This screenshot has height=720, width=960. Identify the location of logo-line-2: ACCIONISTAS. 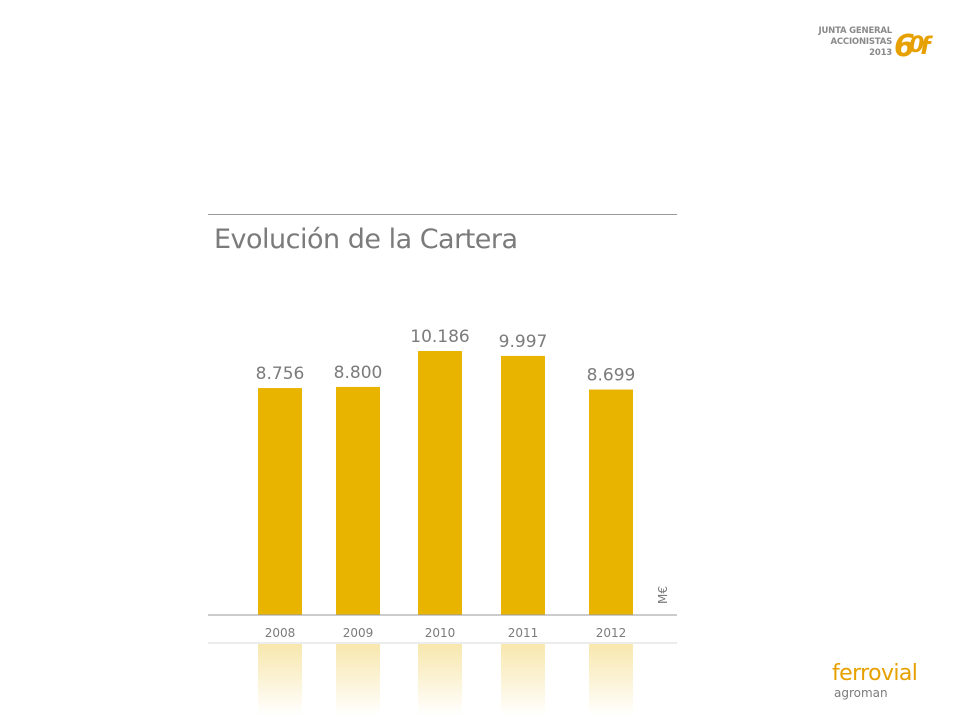
(861, 42).